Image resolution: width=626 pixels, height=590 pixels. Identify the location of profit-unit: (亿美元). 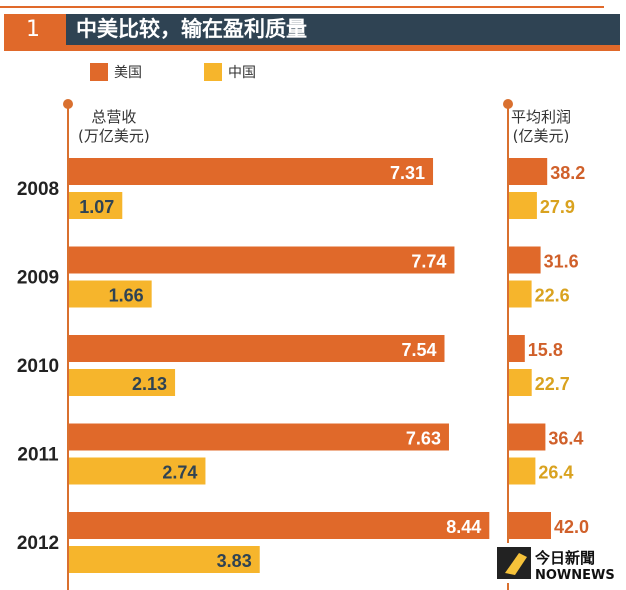
(541, 136).